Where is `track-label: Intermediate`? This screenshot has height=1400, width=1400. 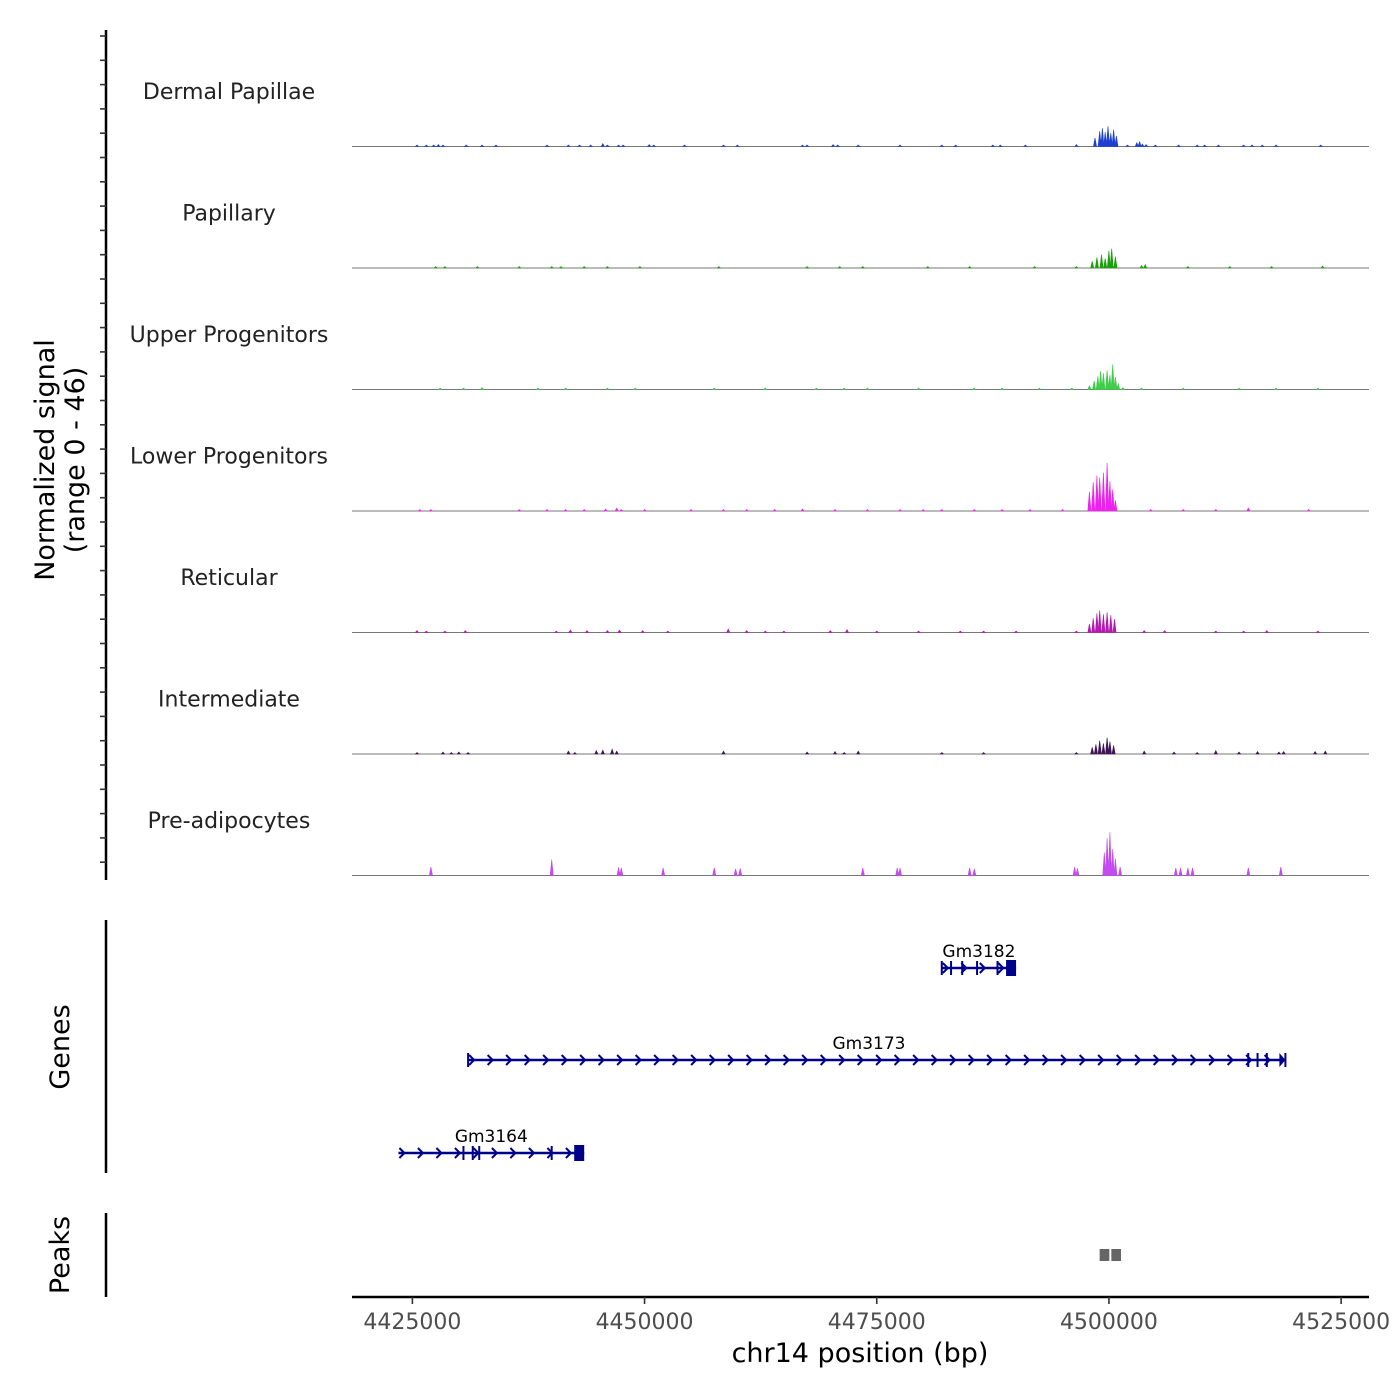 track-label: Intermediate is located at coordinates (229, 700).